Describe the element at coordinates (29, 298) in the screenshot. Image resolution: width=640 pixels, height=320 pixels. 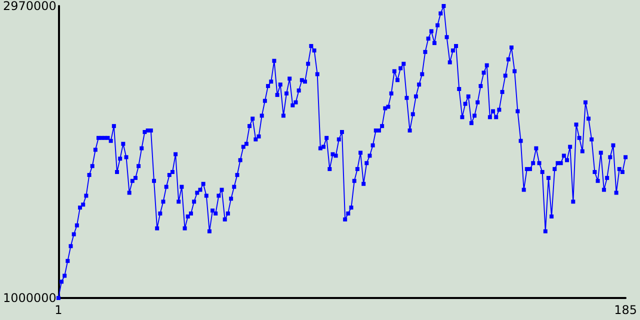
I see `y-tick-label: 1000000` at that location.